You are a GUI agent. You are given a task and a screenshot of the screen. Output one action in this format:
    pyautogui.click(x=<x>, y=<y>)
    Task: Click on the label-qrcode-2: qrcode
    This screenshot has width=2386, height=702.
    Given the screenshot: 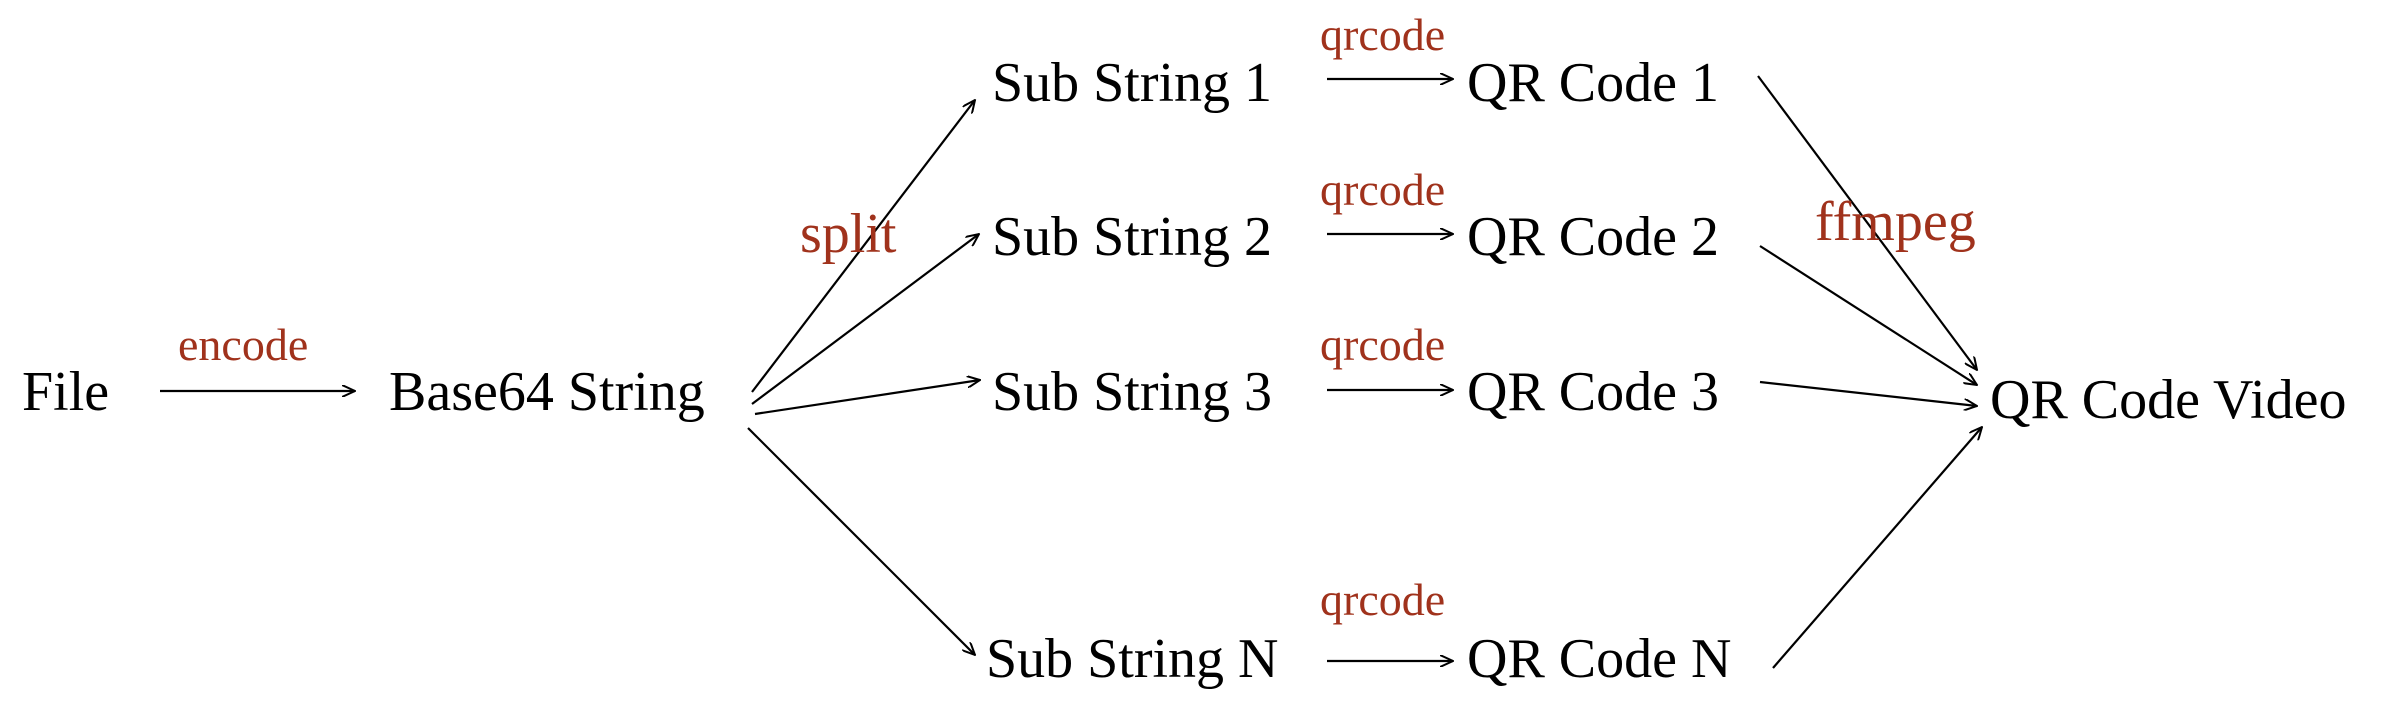 What is the action you would take?
    pyautogui.click(x=1382, y=189)
    